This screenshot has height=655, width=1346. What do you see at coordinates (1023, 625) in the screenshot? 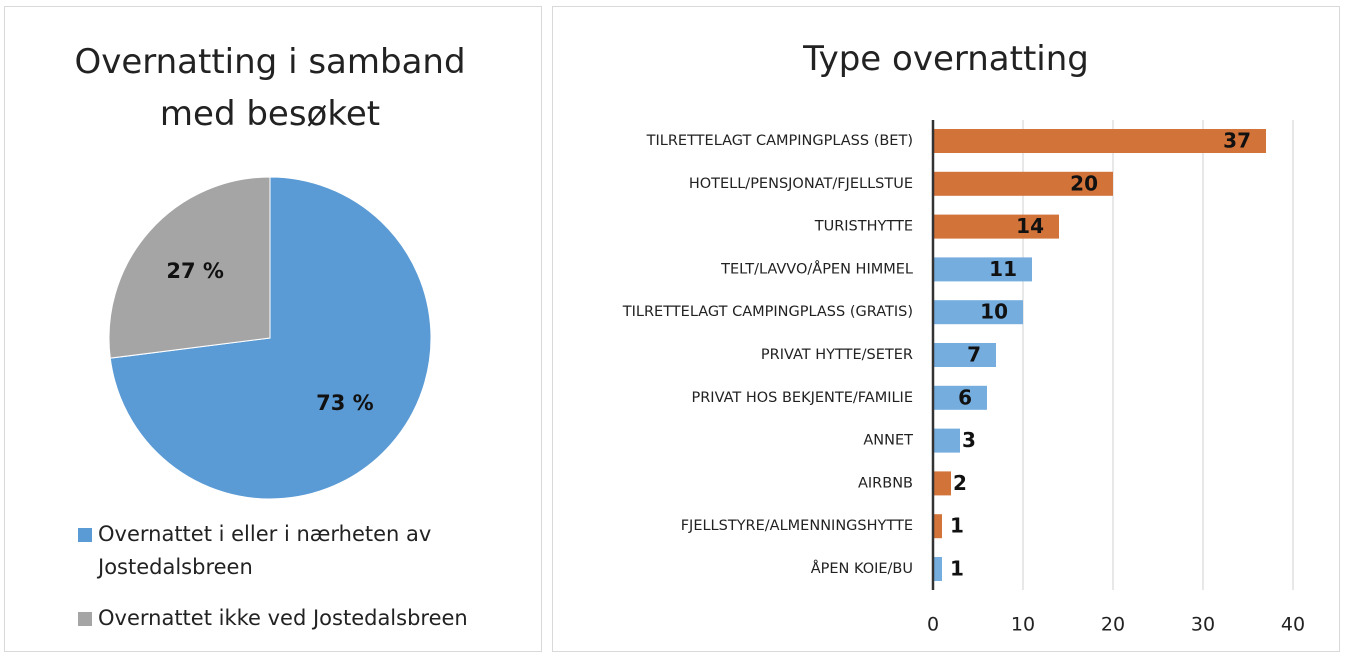
I see `x-tick-label: 10` at bounding box center [1023, 625].